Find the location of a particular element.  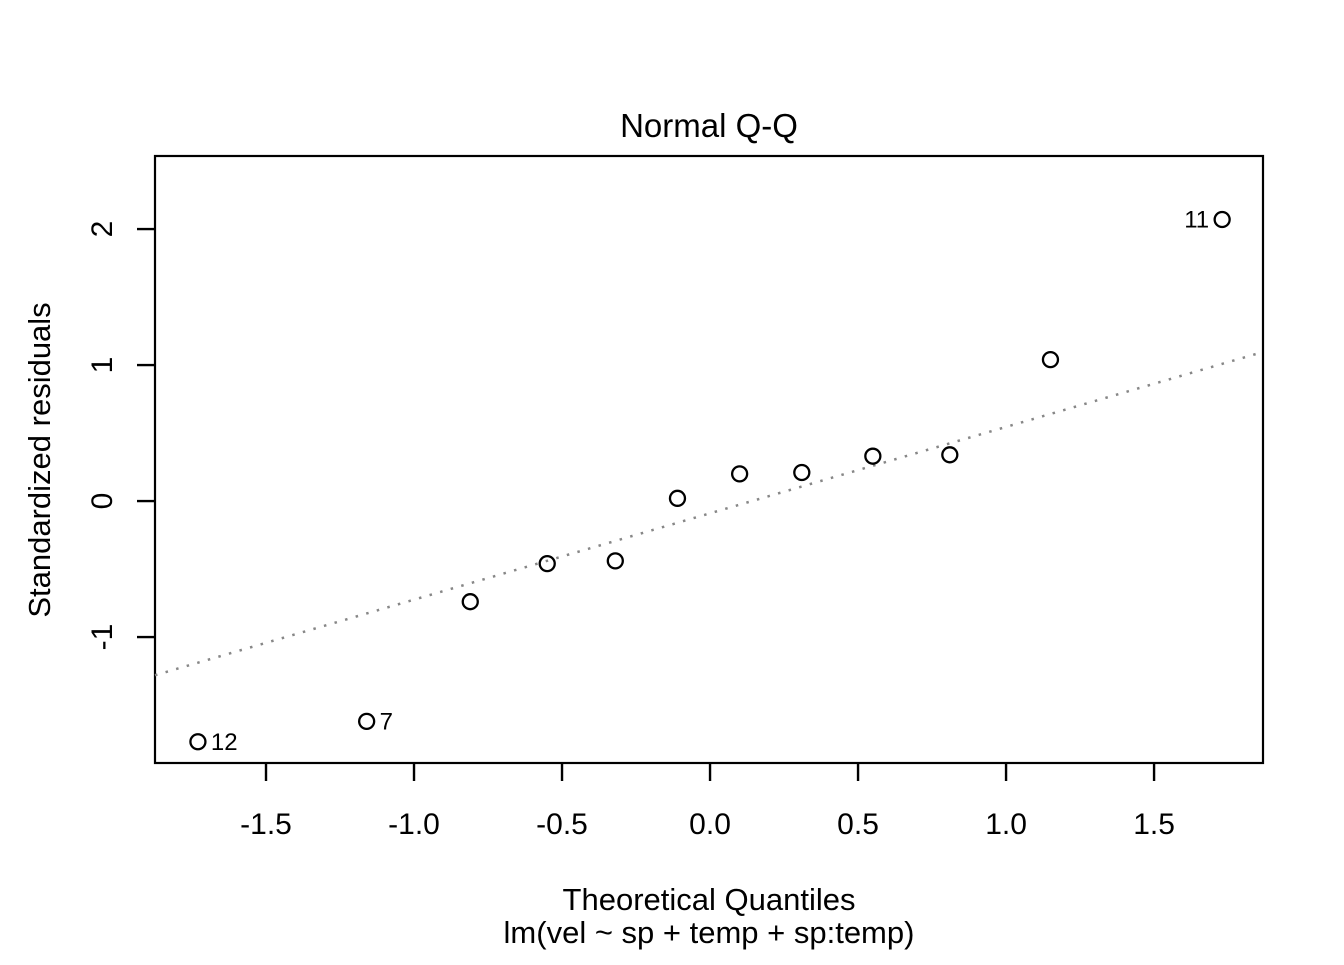

model-call-subtitle: lm(vel ~ sp + temp + sp:temp) is located at coordinates (709, 932).